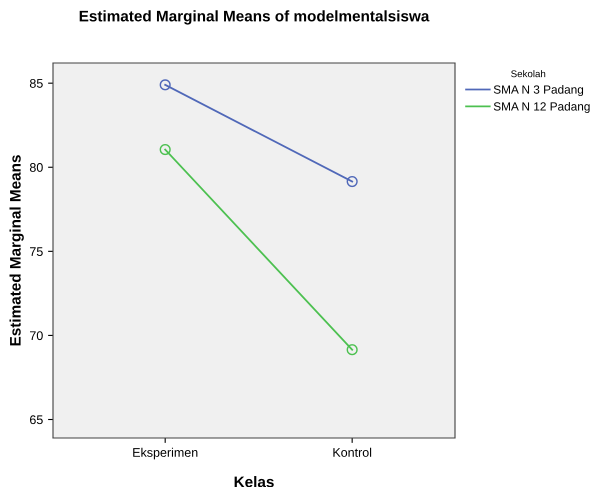 The image size is (613, 487). Describe the element at coordinates (165, 454) in the screenshot. I see `x-tick-label: Eksperimen` at that location.